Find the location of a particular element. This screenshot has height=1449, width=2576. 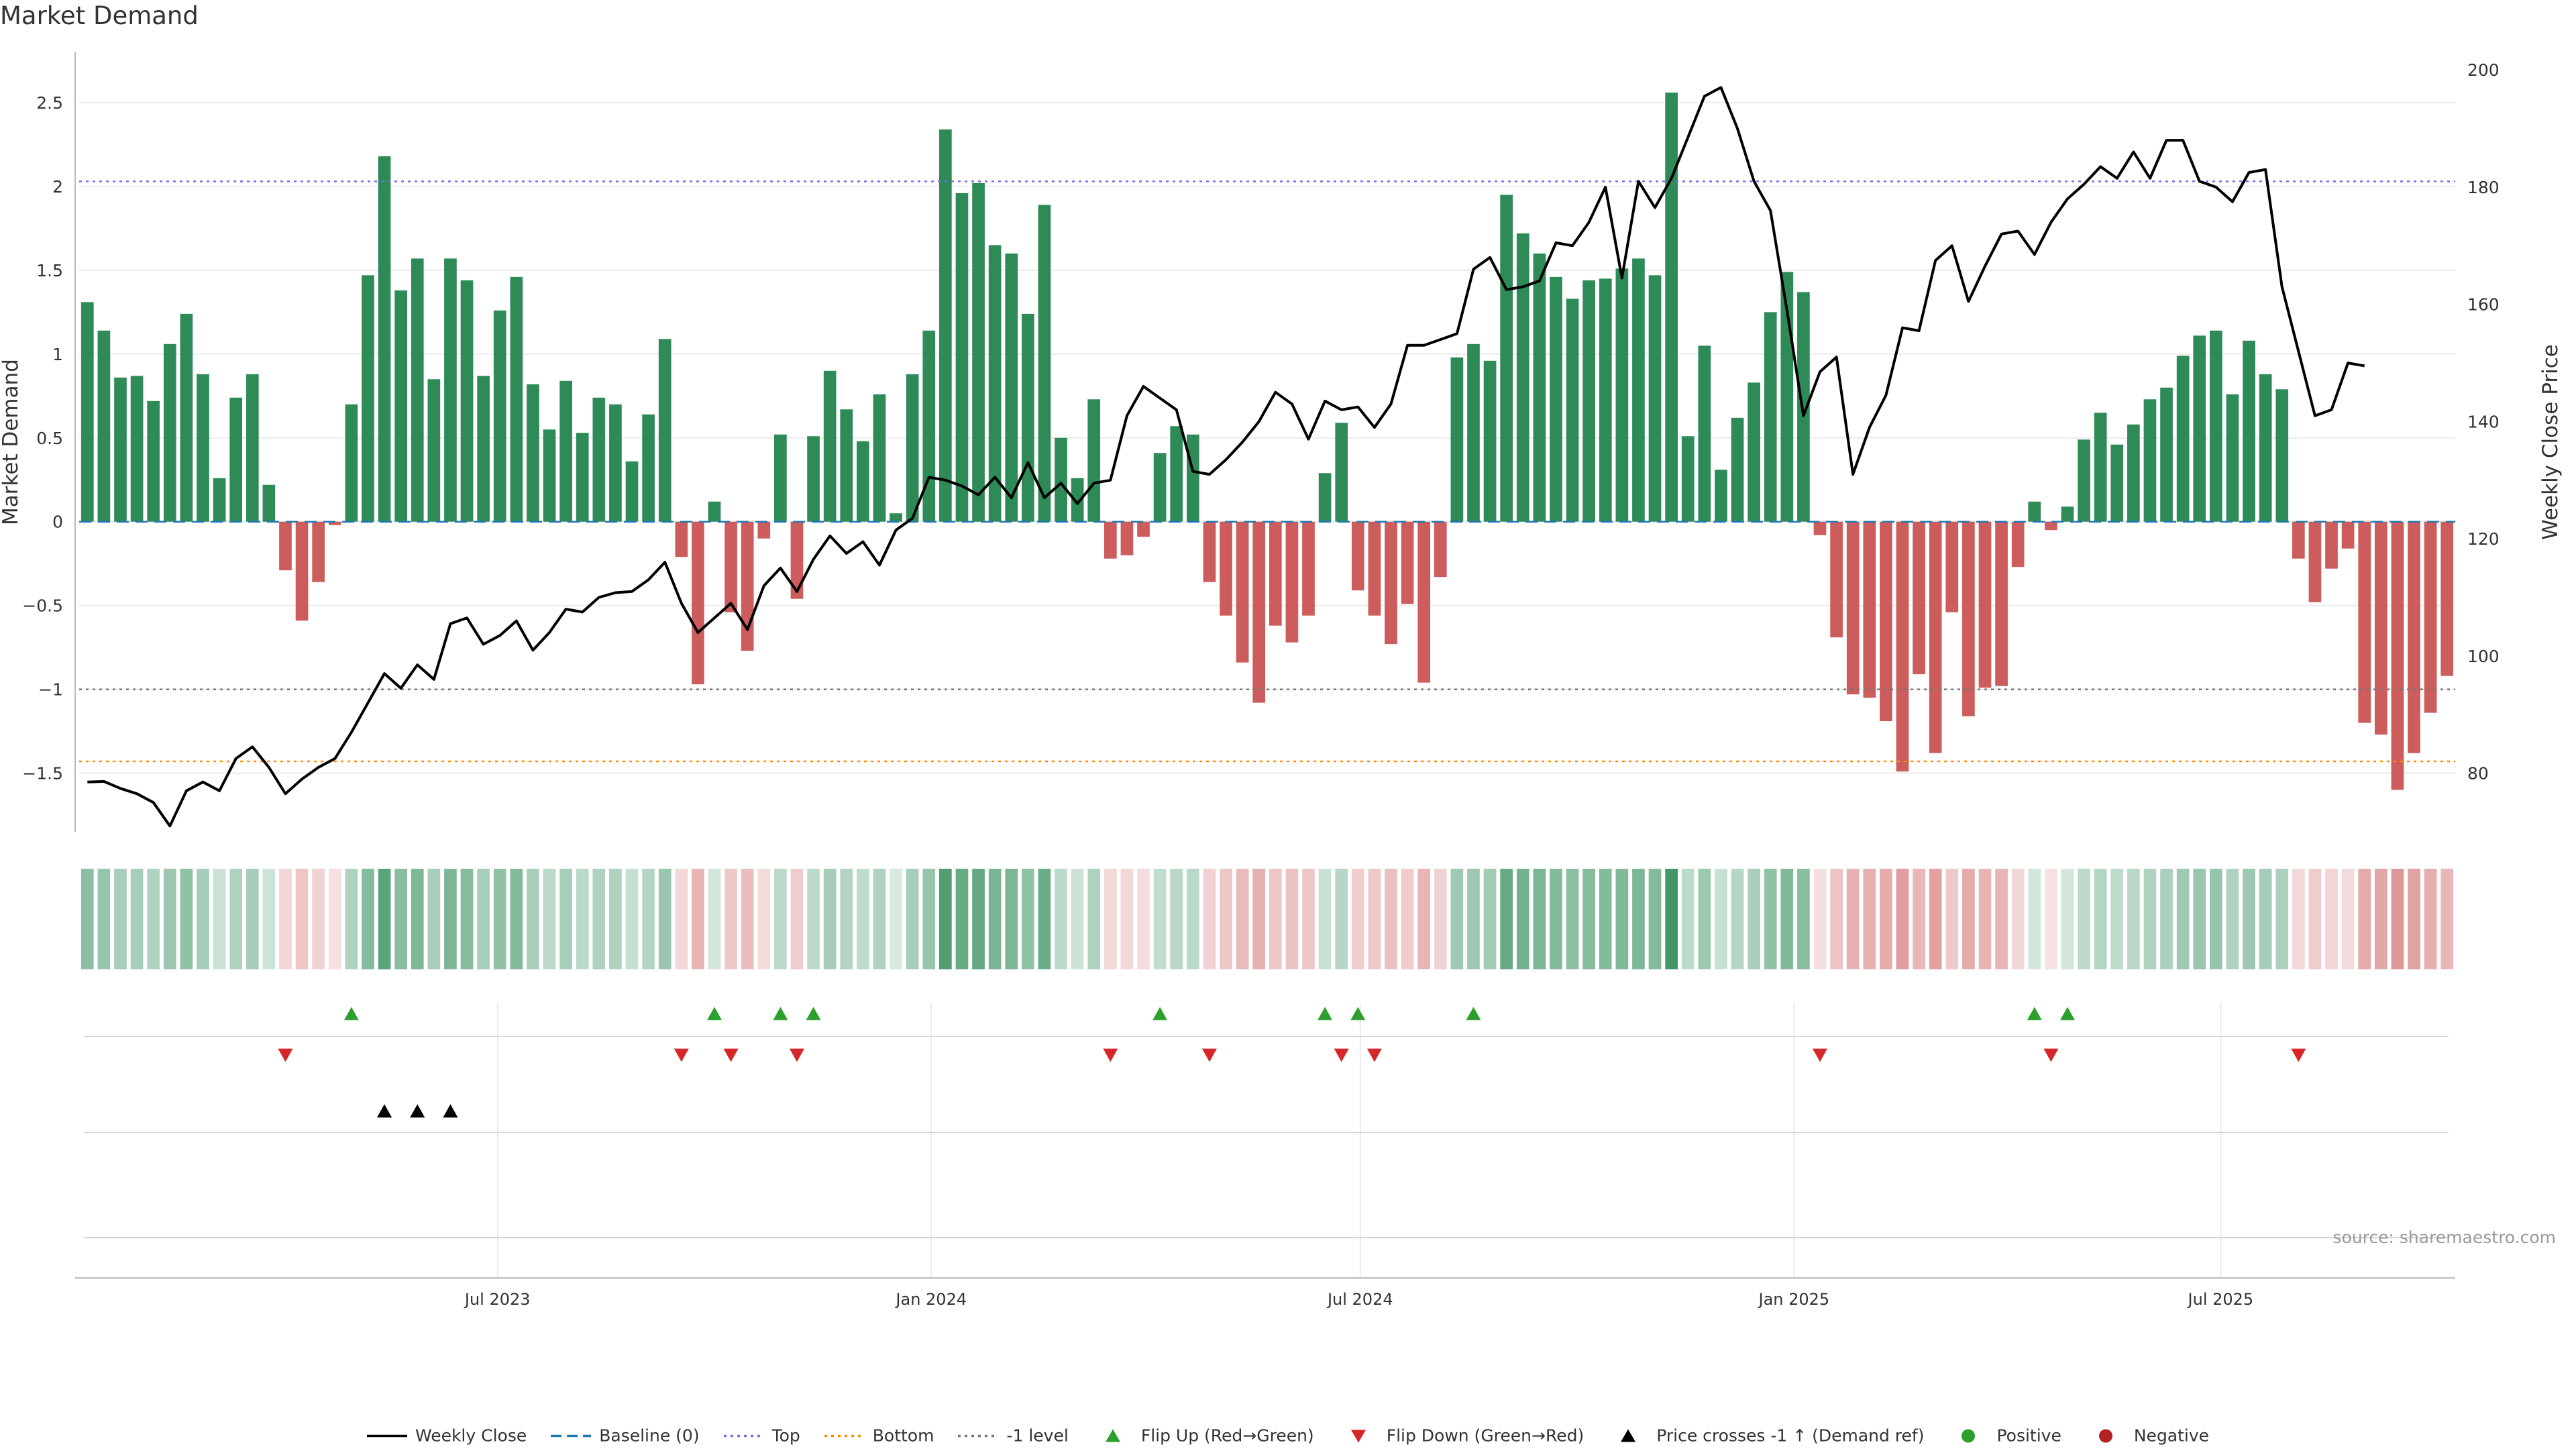

x-tick-label: Jul 2024 is located at coordinates (1359, 1299).